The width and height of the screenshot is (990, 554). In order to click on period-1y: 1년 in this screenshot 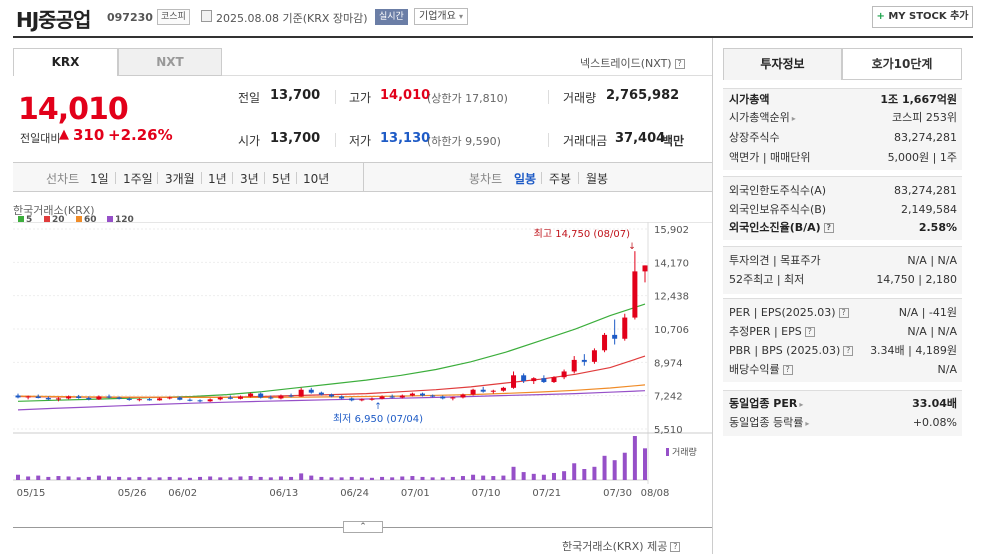, I will do `click(217, 179)`.